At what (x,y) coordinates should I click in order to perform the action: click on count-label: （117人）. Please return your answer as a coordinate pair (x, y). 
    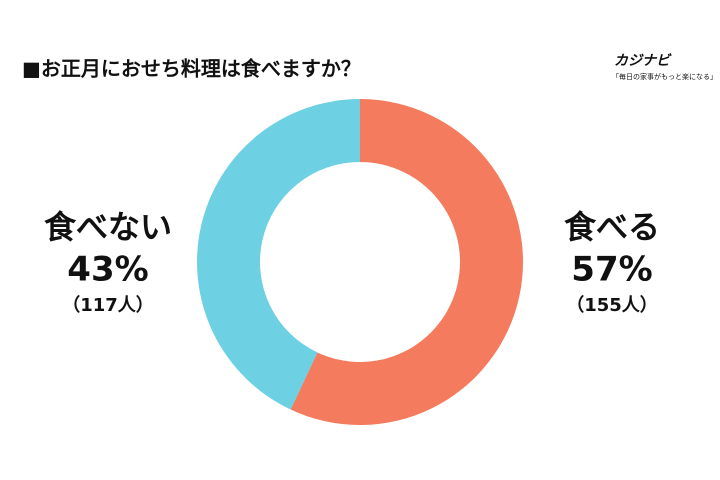
    Looking at the image, I should click on (108, 305).